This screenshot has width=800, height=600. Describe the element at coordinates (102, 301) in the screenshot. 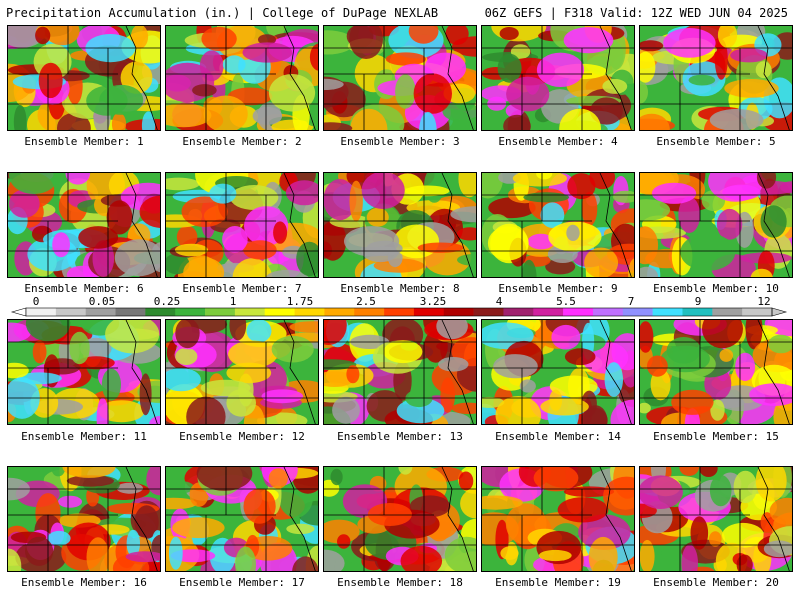

I see `colorbar-tick-label: 0.05` at that location.